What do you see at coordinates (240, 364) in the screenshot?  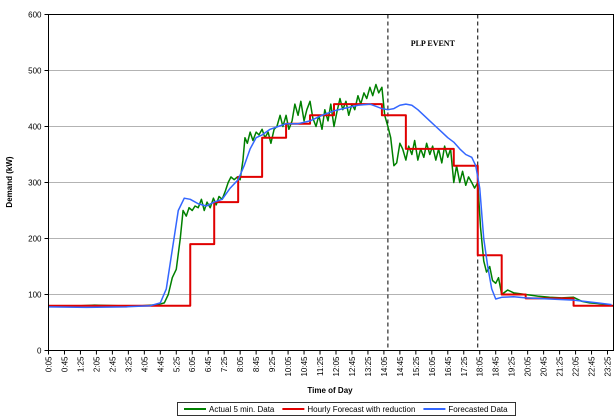 I see `x-tick-label: 8:05` at bounding box center [240, 364].